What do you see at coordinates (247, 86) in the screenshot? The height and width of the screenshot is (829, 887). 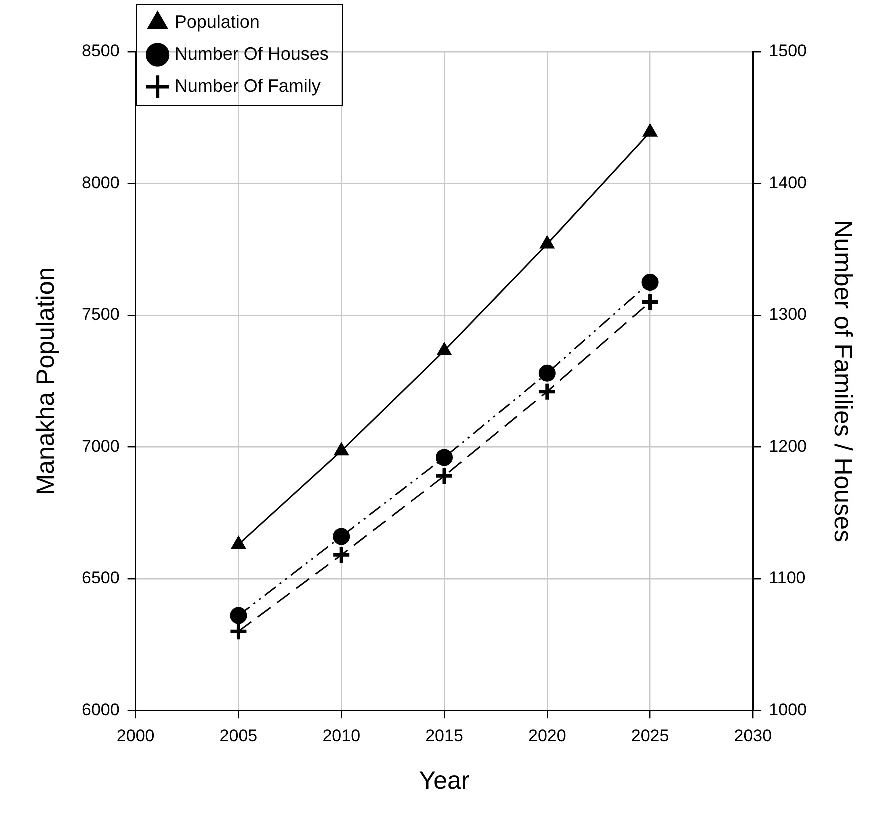 I see `legend-label: Number Of Family` at bounding box center [247, 86].